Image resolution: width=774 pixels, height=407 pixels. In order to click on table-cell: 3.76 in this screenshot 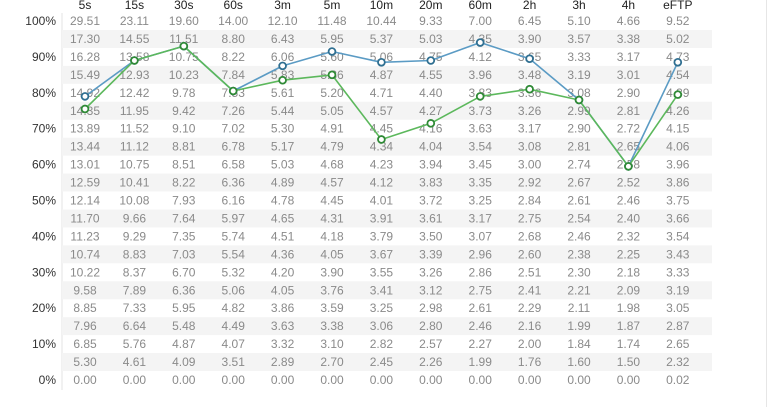, I will do `click(332, 290)`.